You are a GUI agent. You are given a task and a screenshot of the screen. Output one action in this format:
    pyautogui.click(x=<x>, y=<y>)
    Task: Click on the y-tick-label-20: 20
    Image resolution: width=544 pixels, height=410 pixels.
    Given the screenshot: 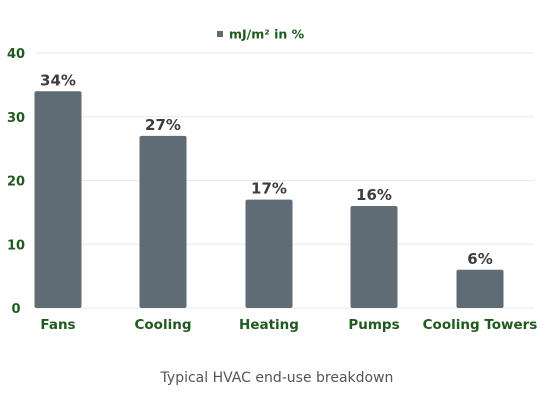 What is the action you would take?
    pyautogui.click(x=16, y=182)
    